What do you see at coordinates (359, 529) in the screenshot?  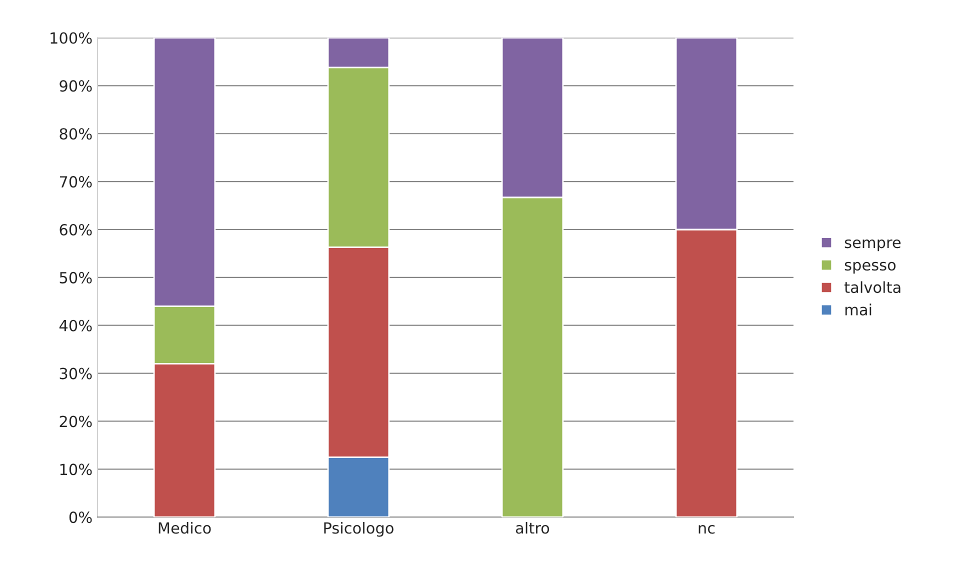 I see `x-tick-label: Psicologo` at bounding box center [359, 529].